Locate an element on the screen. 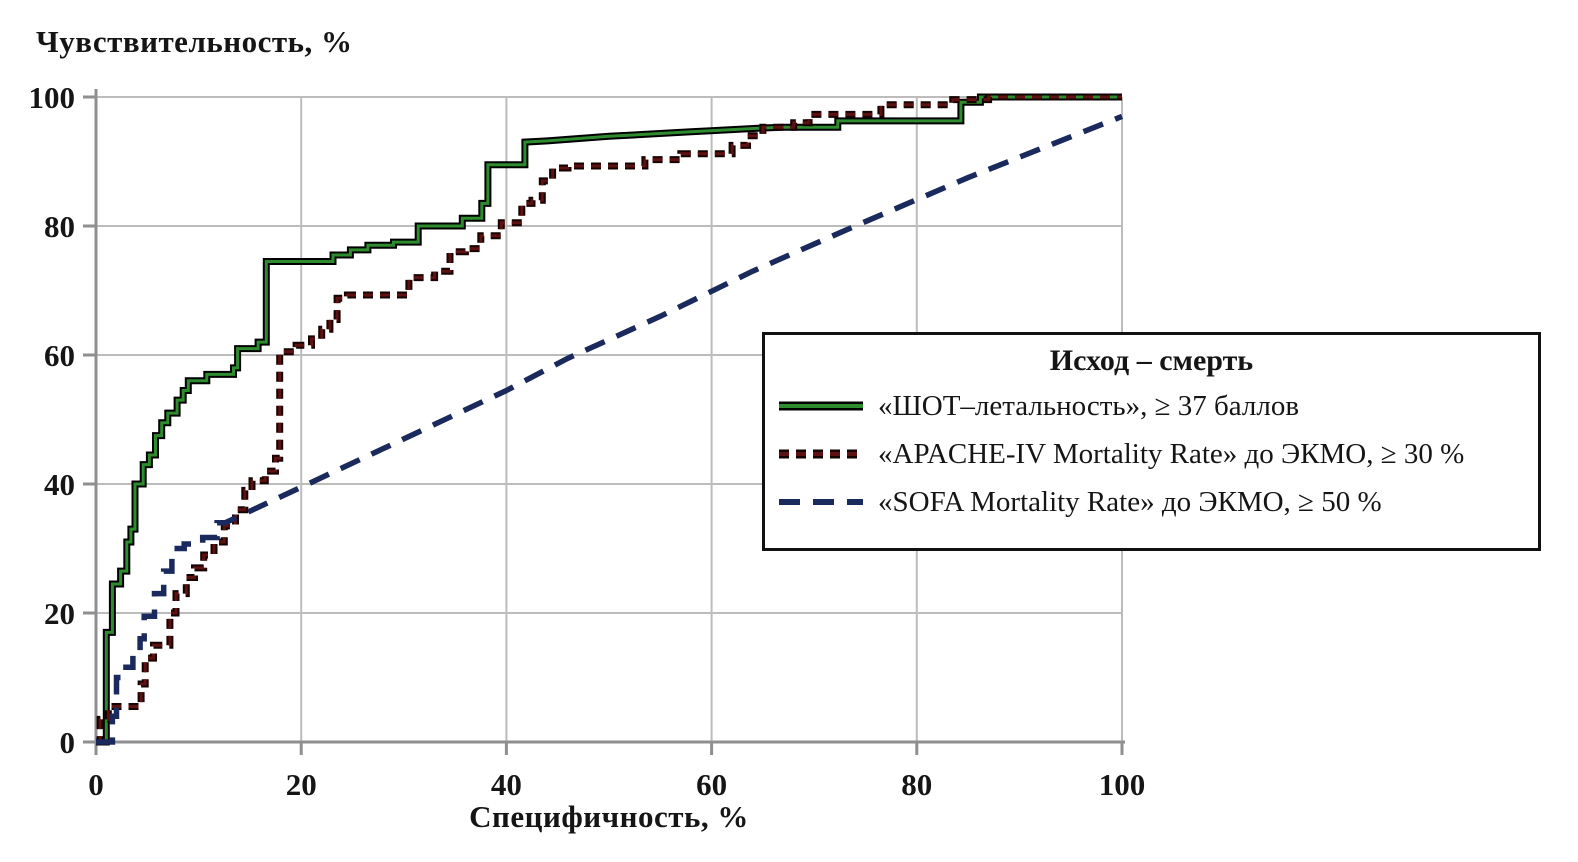 The width and height of the screenshot is (1578, 862). y-tick-label: 20 is located at coordinates (59, 613).